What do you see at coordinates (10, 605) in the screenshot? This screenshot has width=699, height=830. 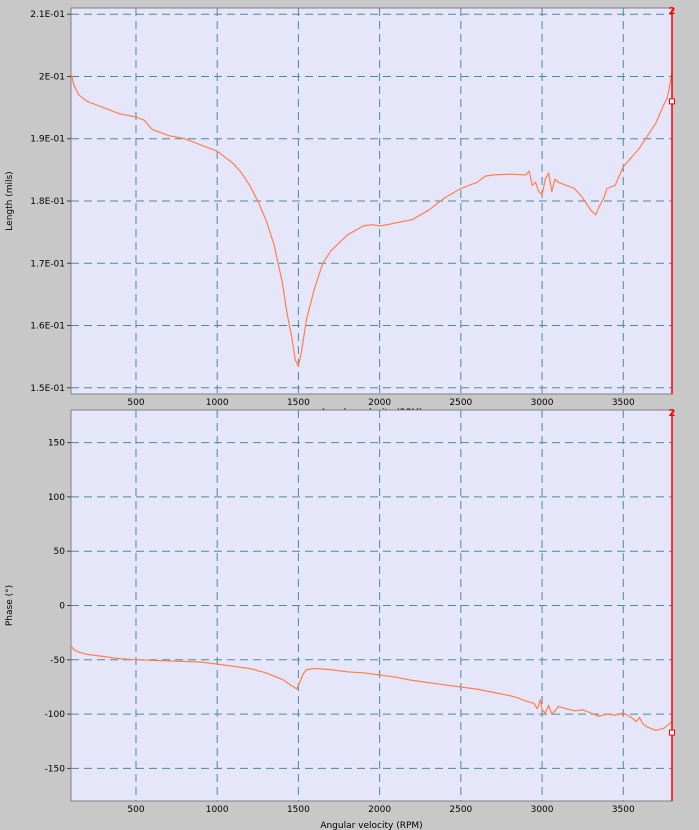 I see `phase-y-axis-label: Phase (°)` at bounding box center [10, 605].